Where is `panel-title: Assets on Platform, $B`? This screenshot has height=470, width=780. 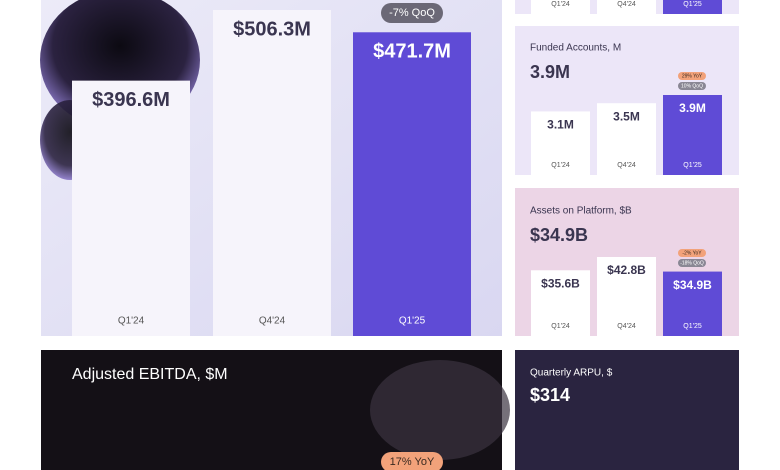
panel-title: Assets on Platform, $B is located at coordinates (581, 211).